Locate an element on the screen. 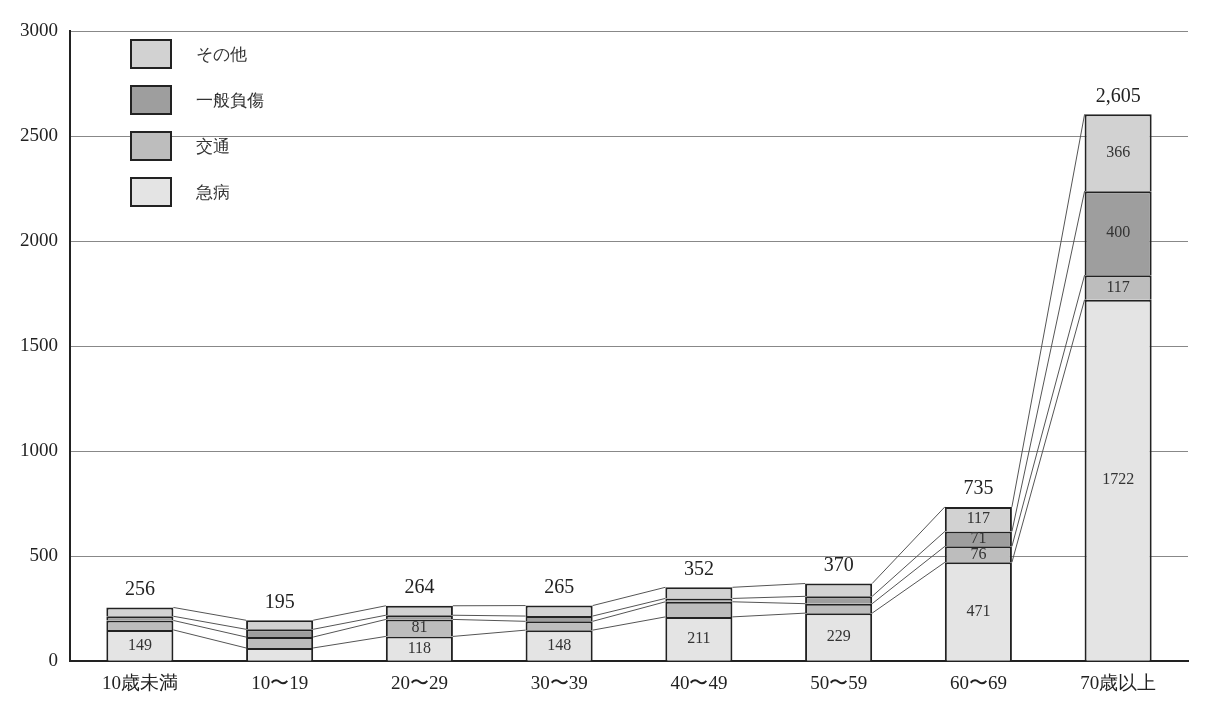 Image resolution: width=1207 pixels, height=712 pixels. x-tick-label: 60〜69 is located at coordinates (978, 682).